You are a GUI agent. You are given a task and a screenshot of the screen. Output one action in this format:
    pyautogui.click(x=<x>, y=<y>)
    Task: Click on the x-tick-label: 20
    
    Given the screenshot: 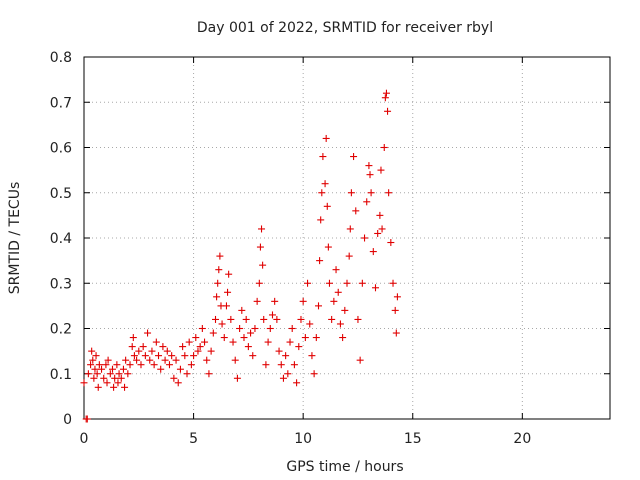 What is the action you would take?
    pyautogui.click(x=522, y=439)
    